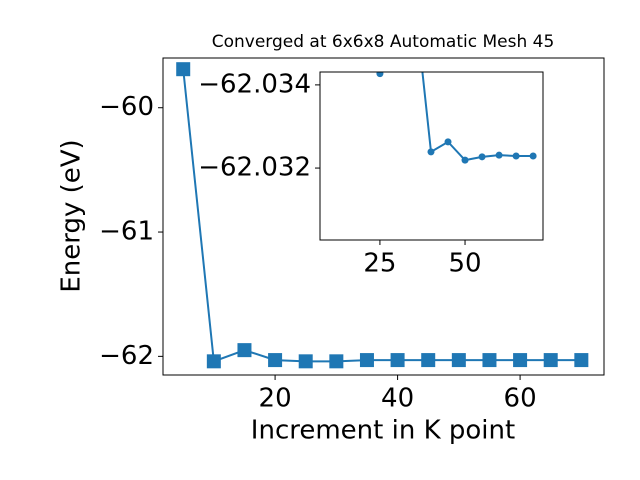  What do you see at coordinates (126, 356) in the screenshot?
I see `y-tick-label: −62` at bounding box center [126, 356].